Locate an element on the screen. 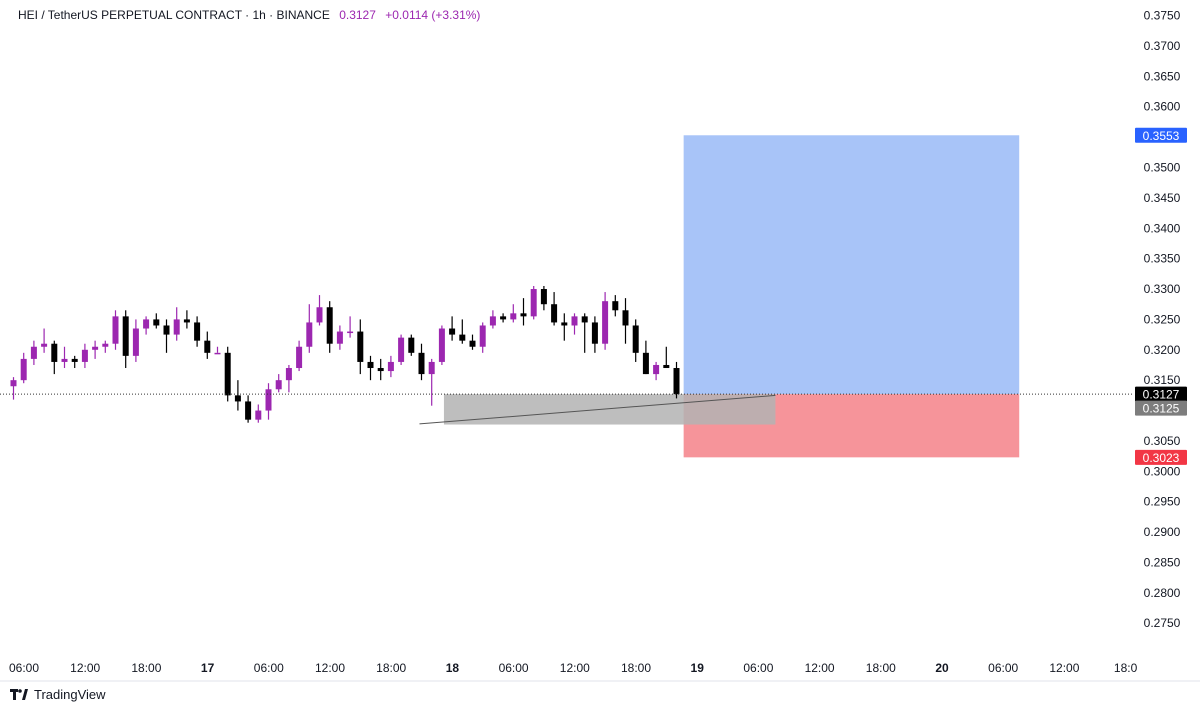  trendline is located at coordinates (597, 409).